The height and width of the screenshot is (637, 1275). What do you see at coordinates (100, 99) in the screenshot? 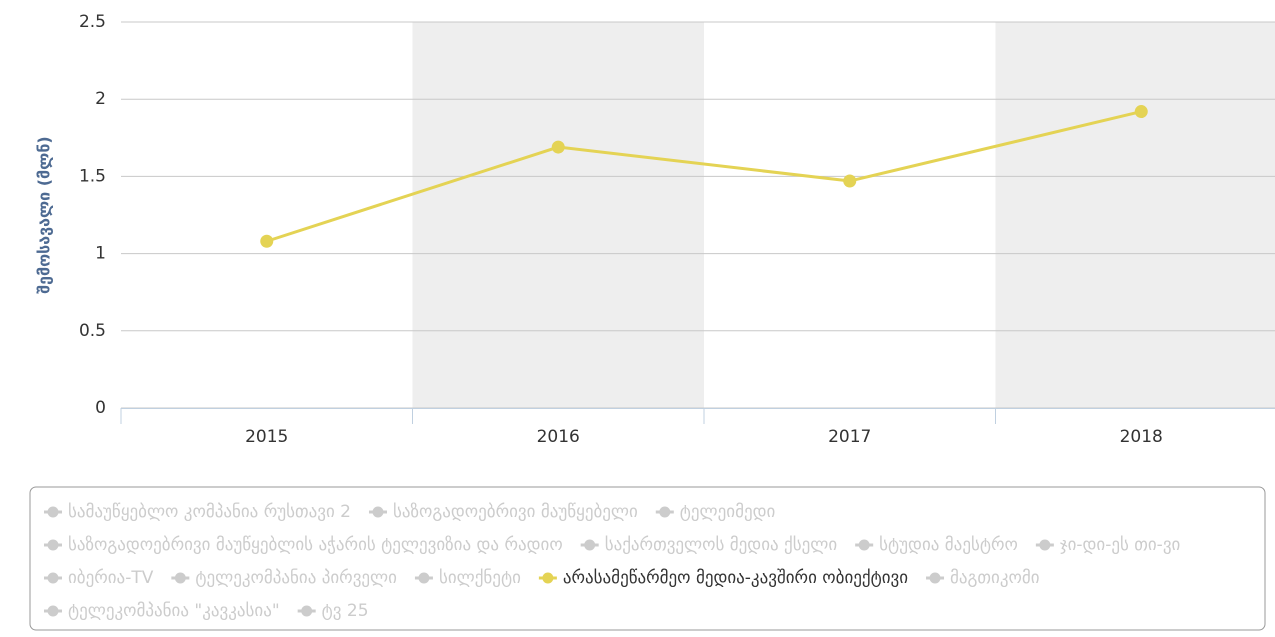
I see `y-tick-label: 2` at bounding box center [100, 99].